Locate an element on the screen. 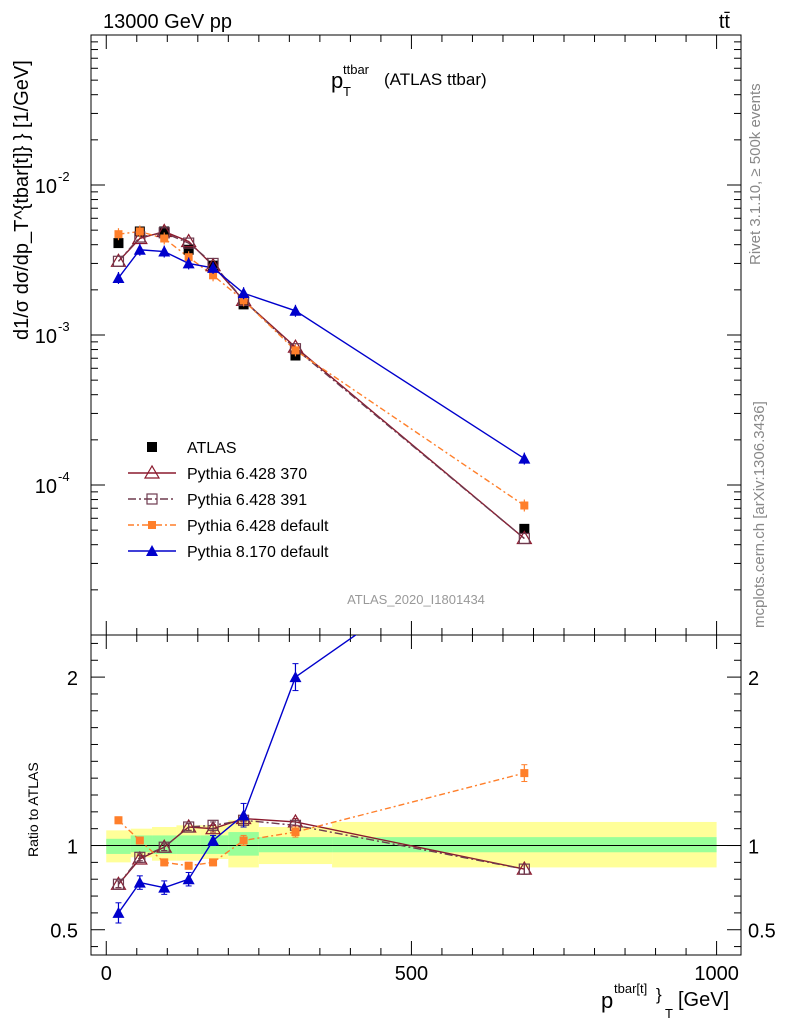 The width and height of the screenshot is (786, 1024). ratio-y-tick-label-right: 2 is located at coordinates (753, 679).